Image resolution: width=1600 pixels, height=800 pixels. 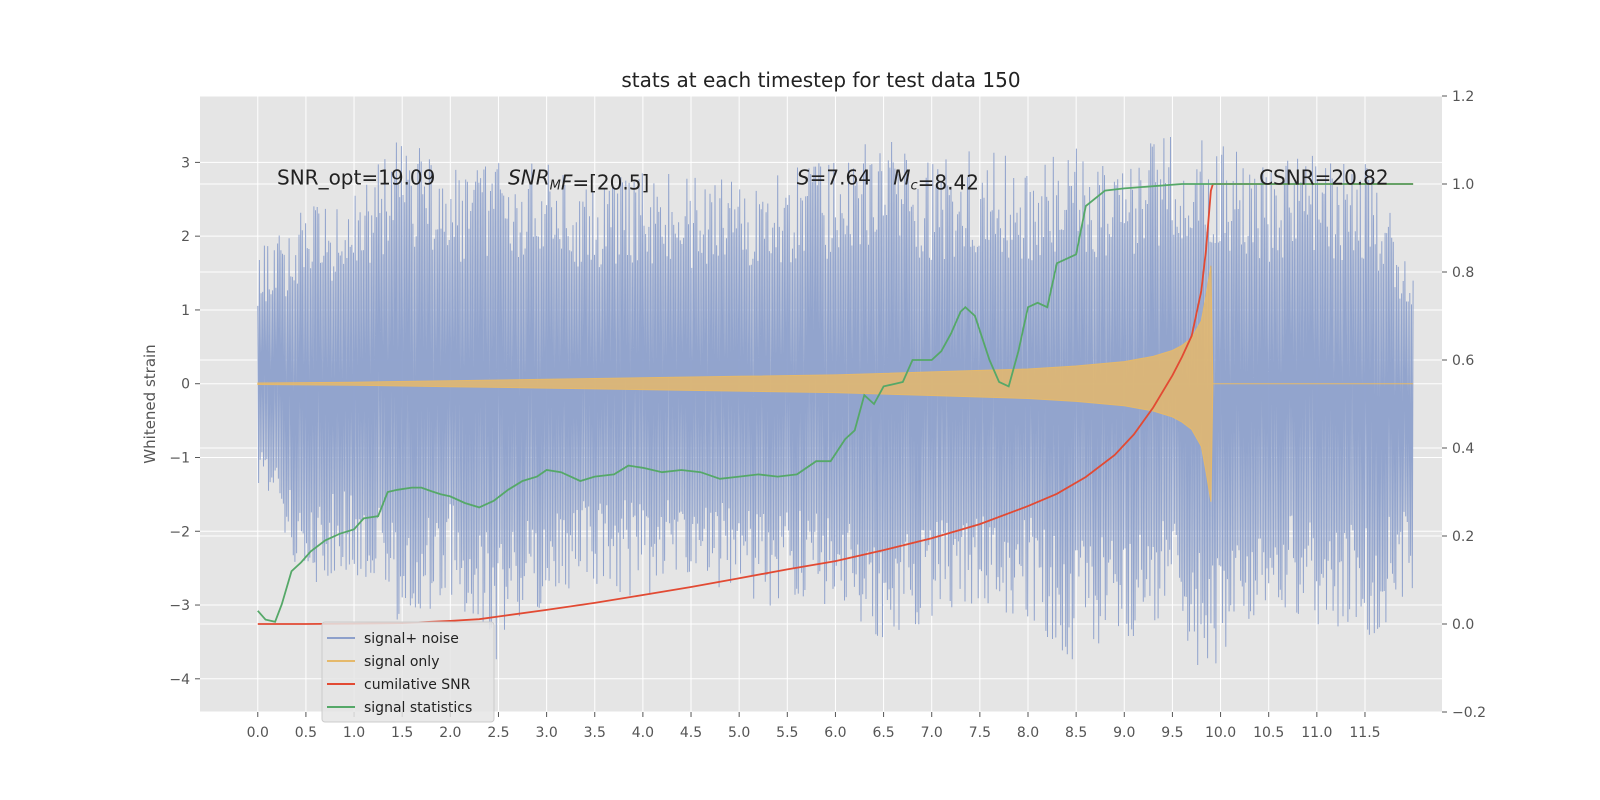 I want to click on legend-entry-label: cumilative SNR, so click(x=417, y=685).